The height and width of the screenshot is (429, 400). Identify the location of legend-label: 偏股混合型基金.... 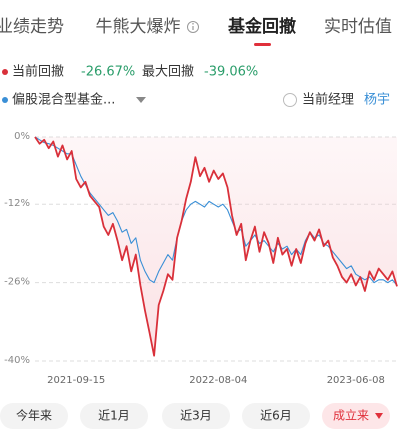
(63, 100).